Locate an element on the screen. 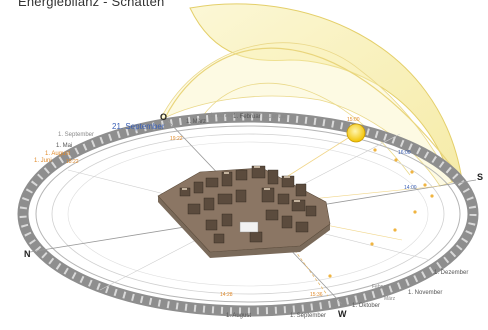  label-maerz-bottom: März is located at coordinates (390, 299).